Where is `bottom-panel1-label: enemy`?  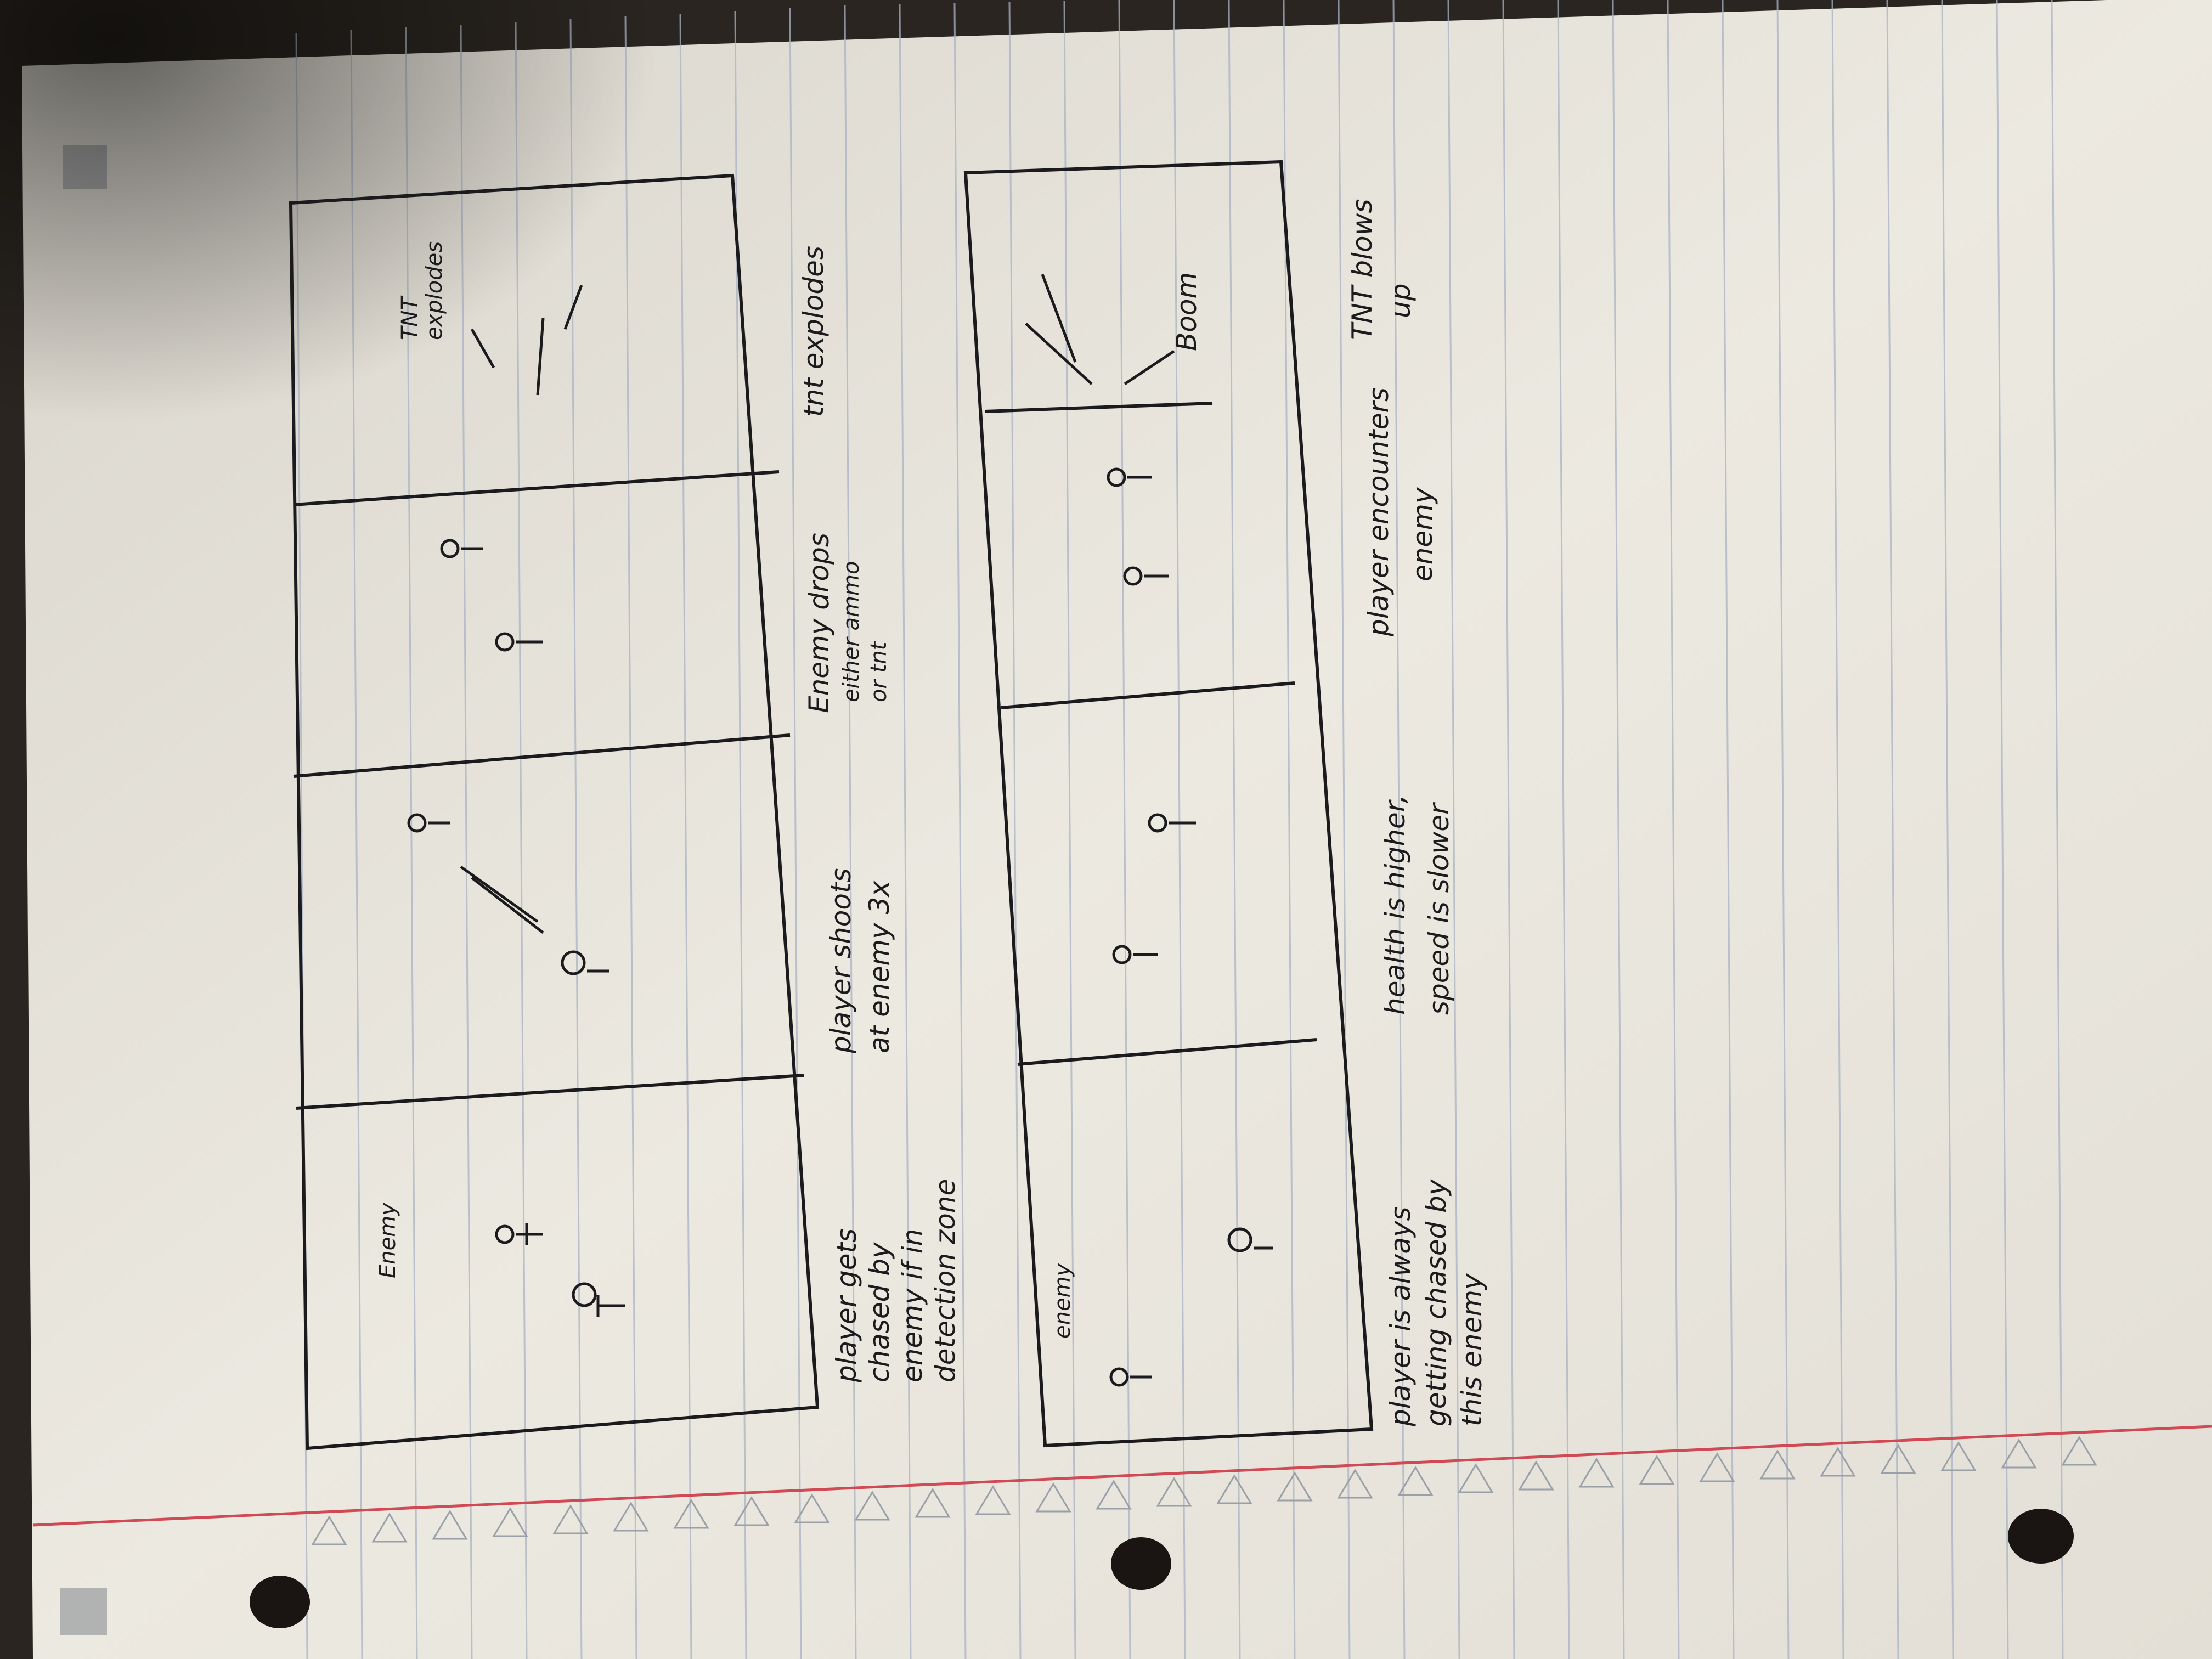 bottom-panel1-label: enemy is located at coordinates (1062, 1300).